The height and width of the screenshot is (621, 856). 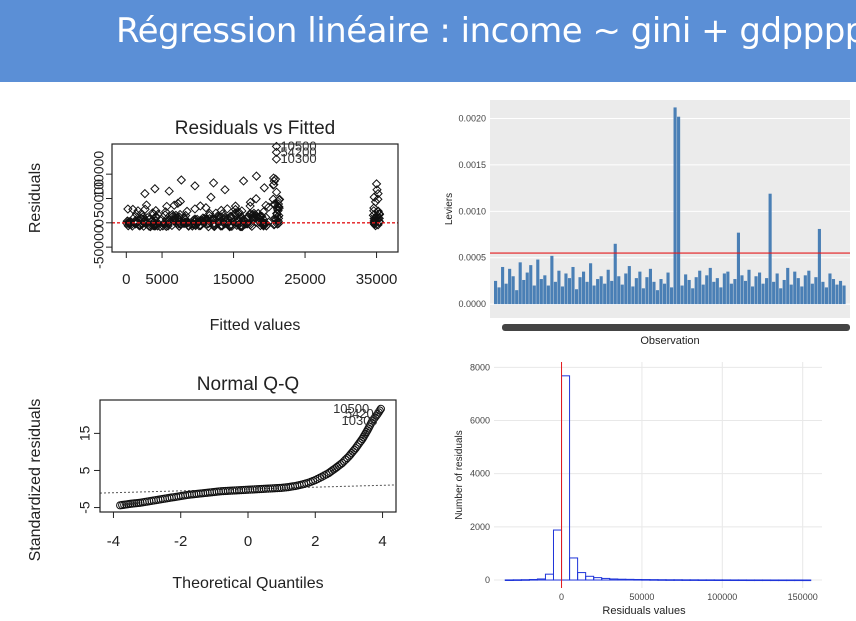 I want to click on x-axis-ticks-band, so click(x=676, y=327).